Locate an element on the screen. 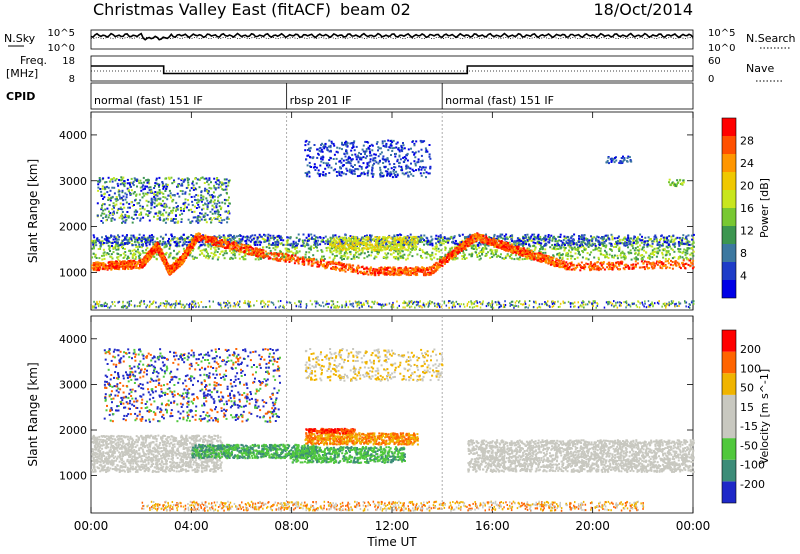 This screenshot has width=800, height=554. vel-ytick-label: 1000 is located at coordinates (73, 476).